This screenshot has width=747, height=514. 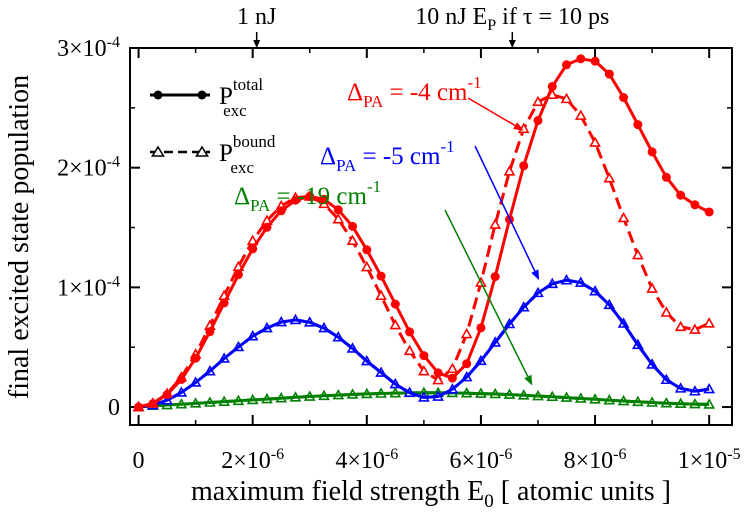 I want to click on x-tick-label: 8×10⁻⁶, so click(x=595, y=460).